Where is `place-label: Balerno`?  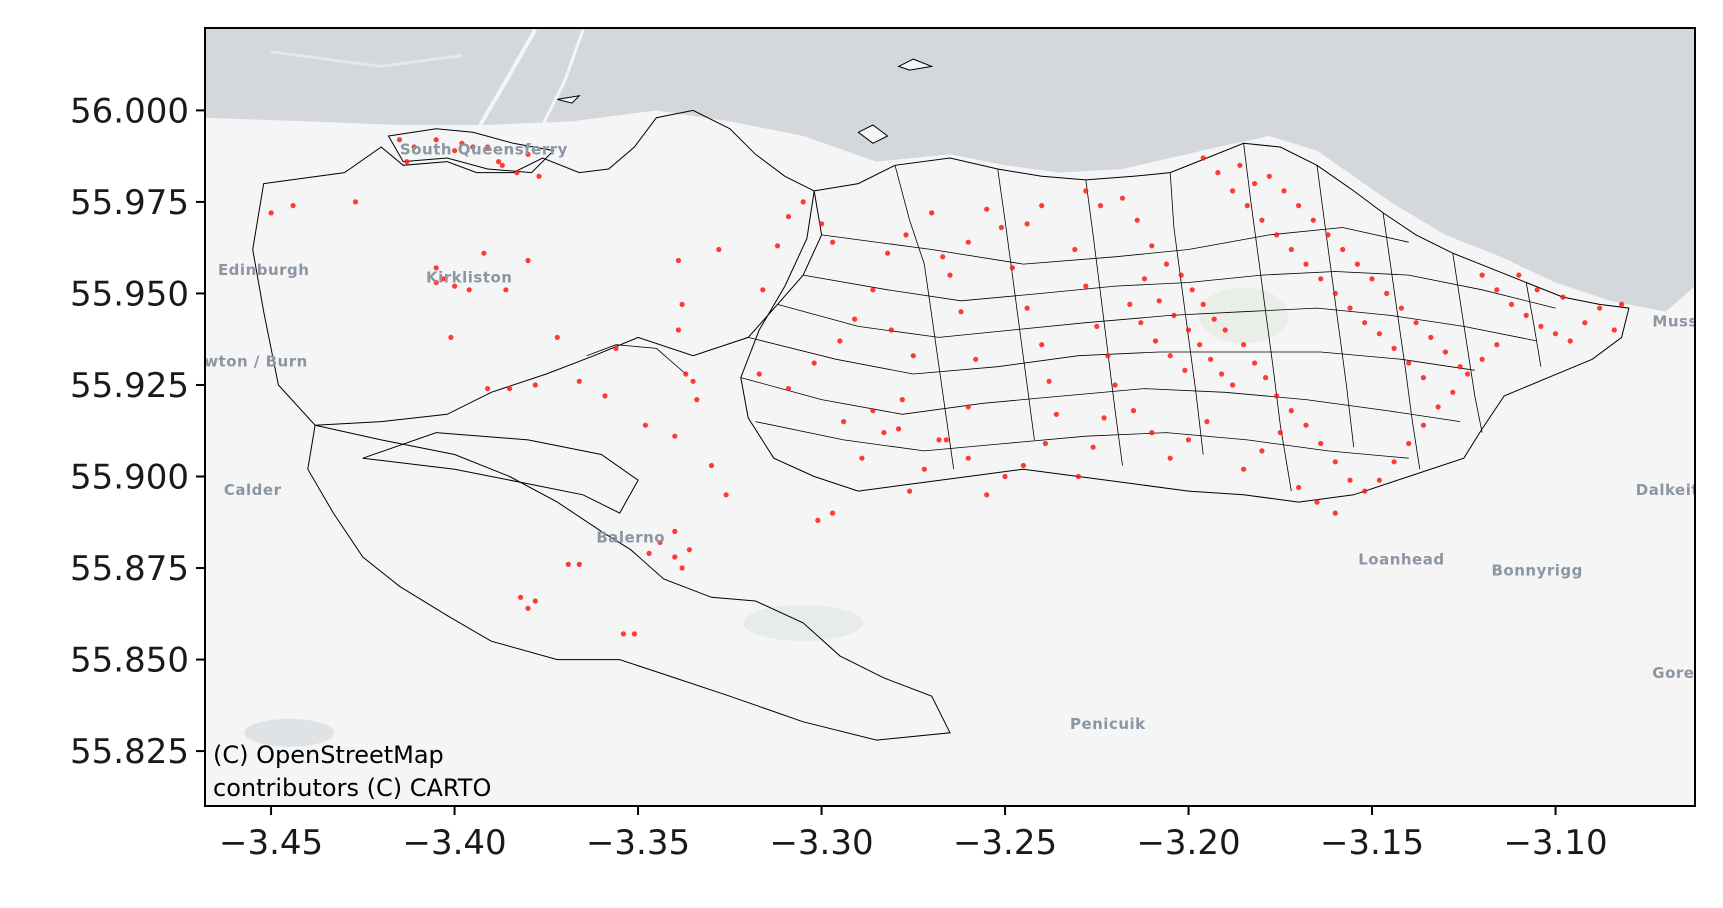 place-label: Balerno is located at coordinates (630, 537).